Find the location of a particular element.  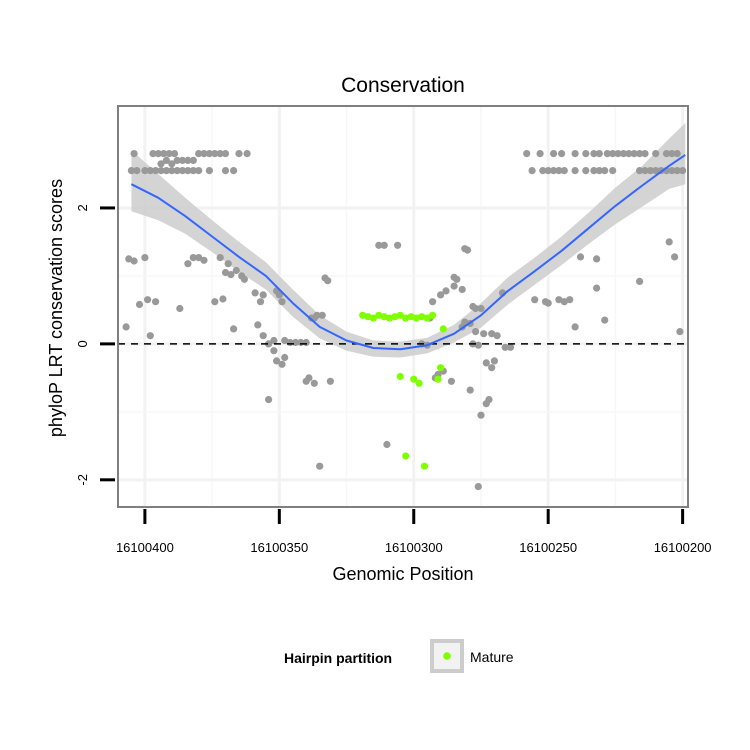

y-tick-label: 2 is located at coordinates (82, 207).